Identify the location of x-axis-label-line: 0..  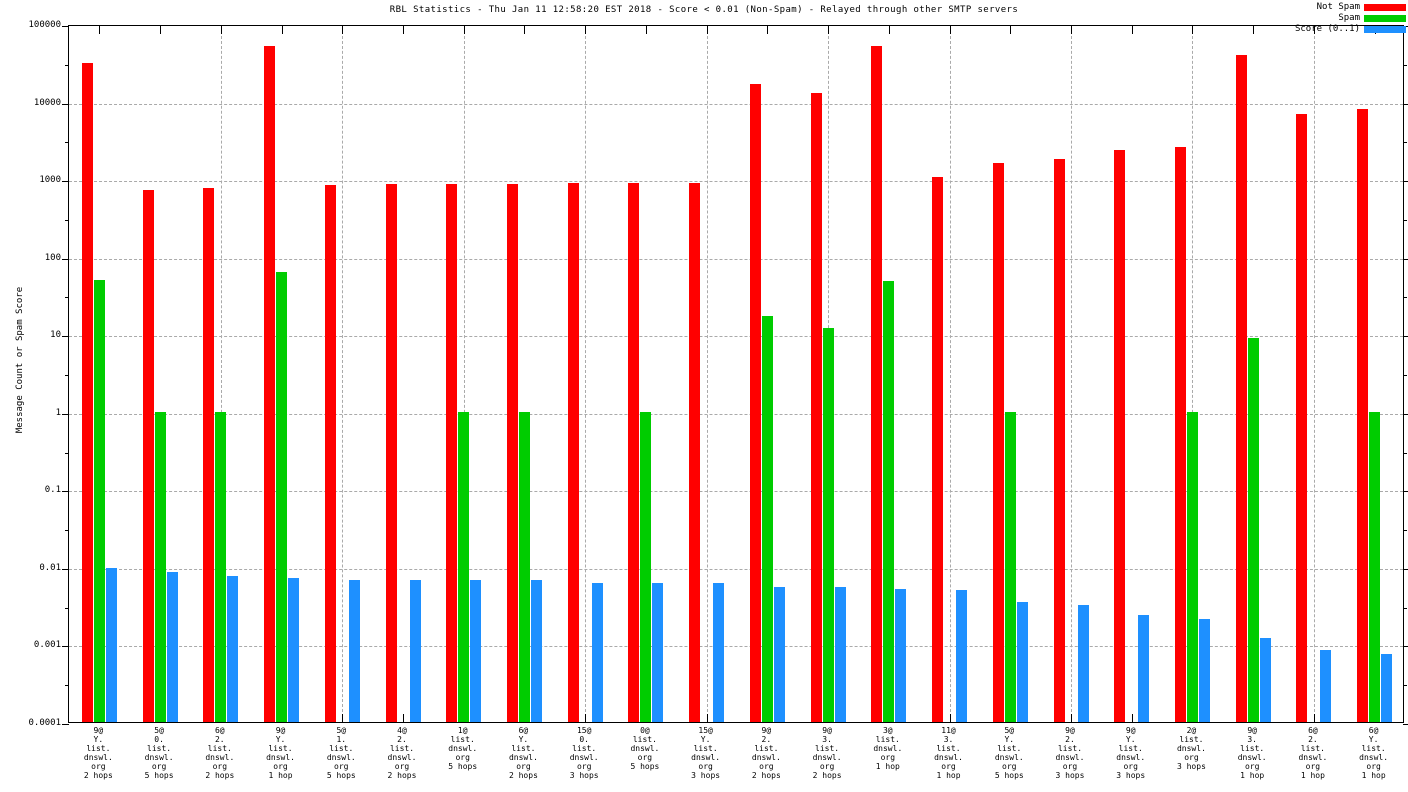
(584, 739).